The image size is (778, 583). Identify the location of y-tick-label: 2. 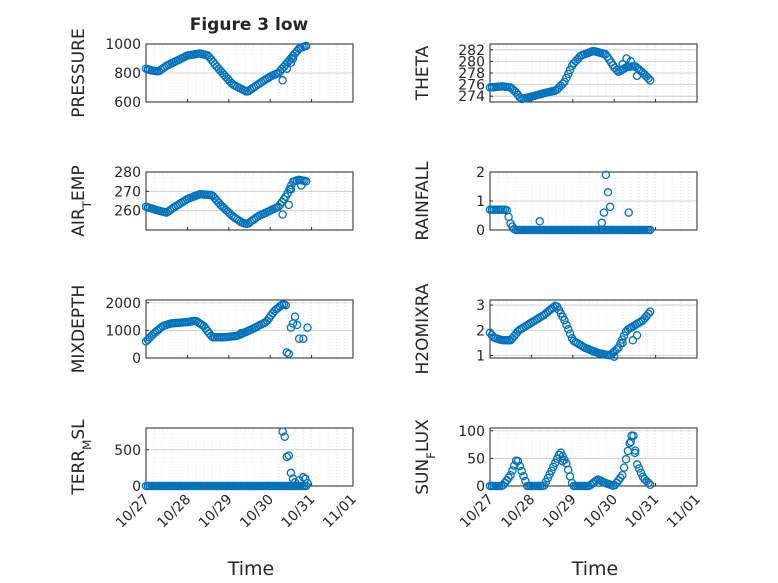
(480, 173).